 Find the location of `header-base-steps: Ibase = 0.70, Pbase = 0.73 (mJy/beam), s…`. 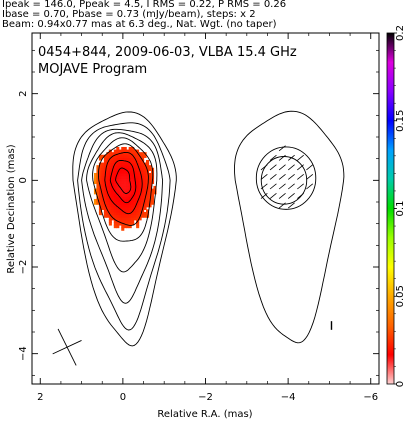

header-base-steps: Ibase = 0.70, Pbase = 0.73 (mJy/beam), s… is located at coordinates (129, 14).